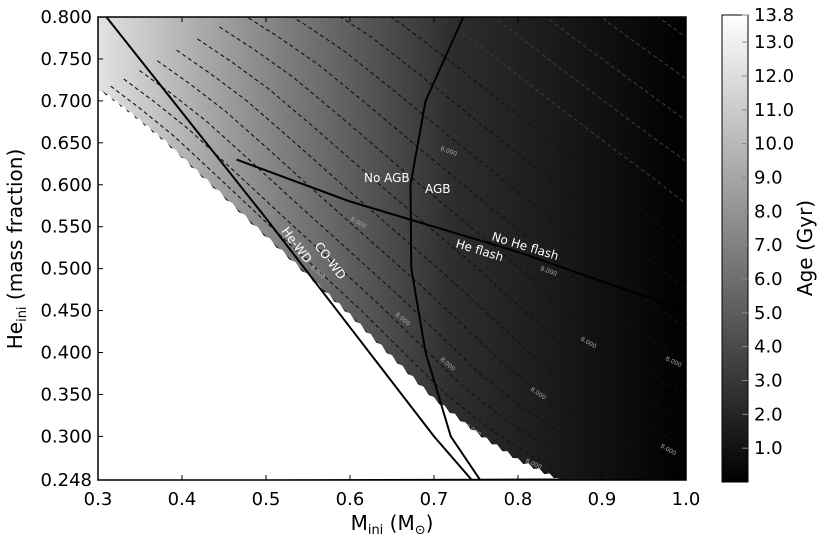 Image resolution: width=830 pixels, height=543 pixels. What do you see at coordinates (66, 59) in the screenshot?
I see `y-tick-label: 0.750` at bounding box center [66, 59].